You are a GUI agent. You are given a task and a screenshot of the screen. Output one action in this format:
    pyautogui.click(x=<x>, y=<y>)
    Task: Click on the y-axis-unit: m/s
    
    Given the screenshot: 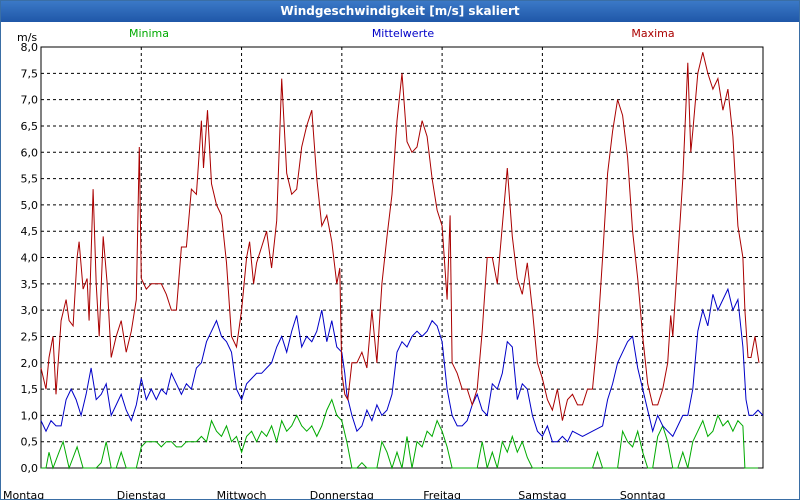 What is the action you would take?
    pyautogui.click(x=27, y=37)
    